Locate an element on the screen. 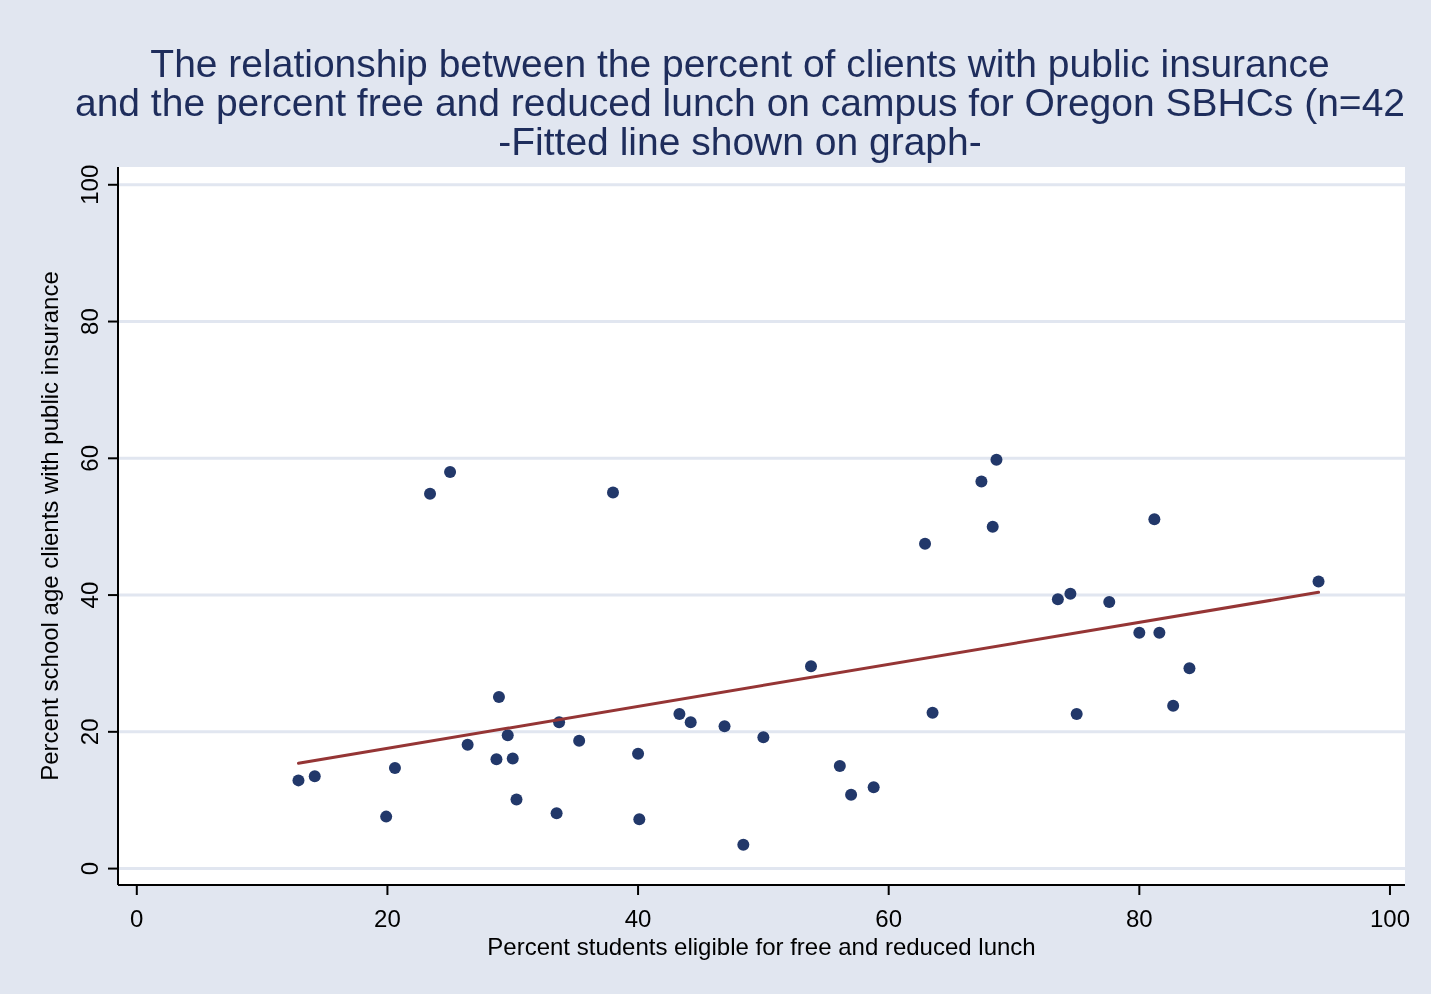 This screenshot has width=1431, height=994. y-tick-label: 60 is located at coordinates (89, 458).